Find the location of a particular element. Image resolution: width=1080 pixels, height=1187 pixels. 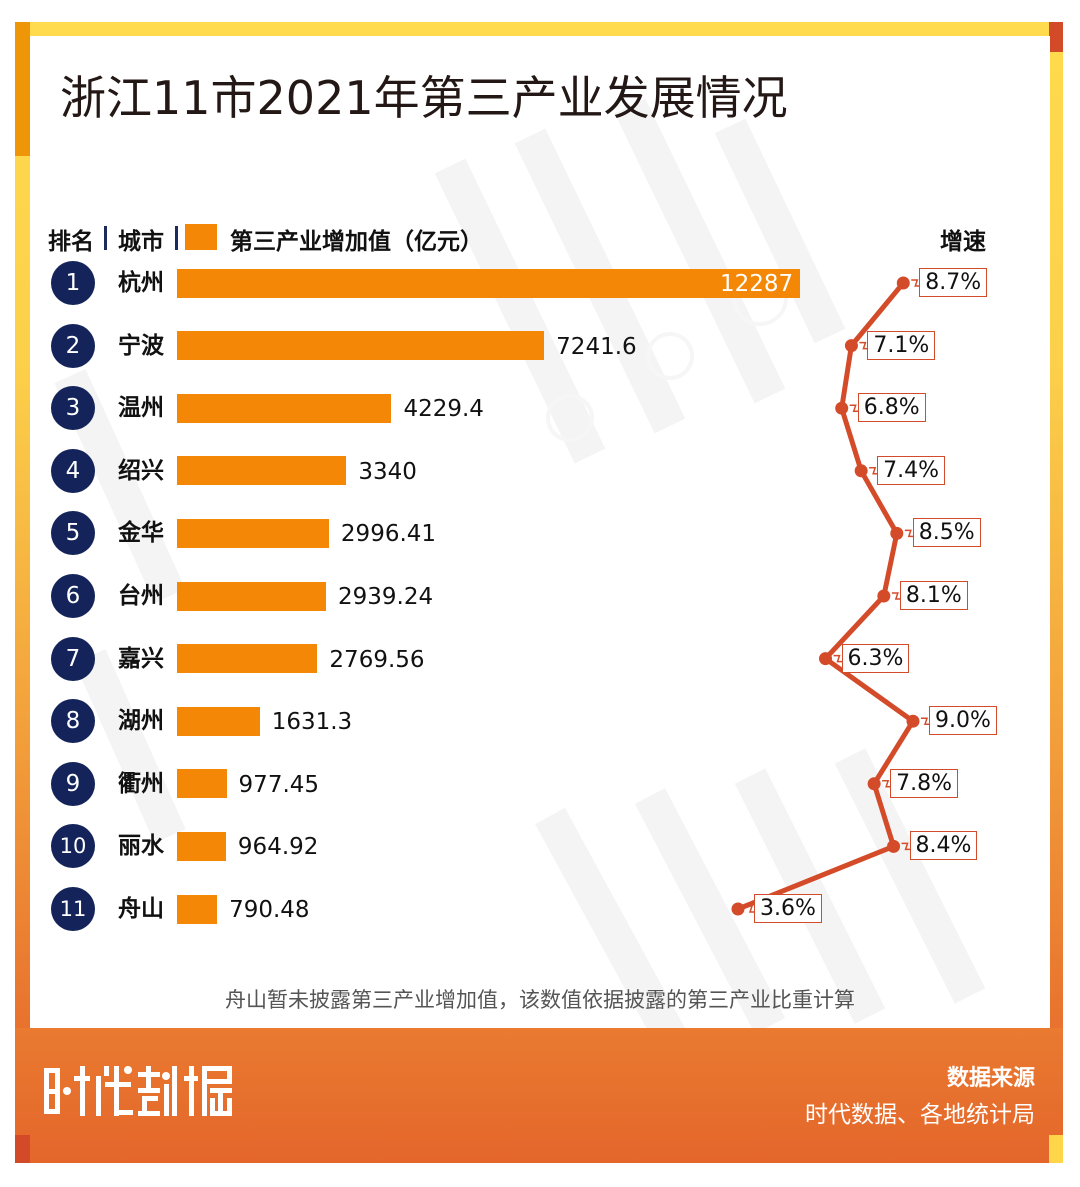

rank-badge: 10 is located at coordinates (73, 846).